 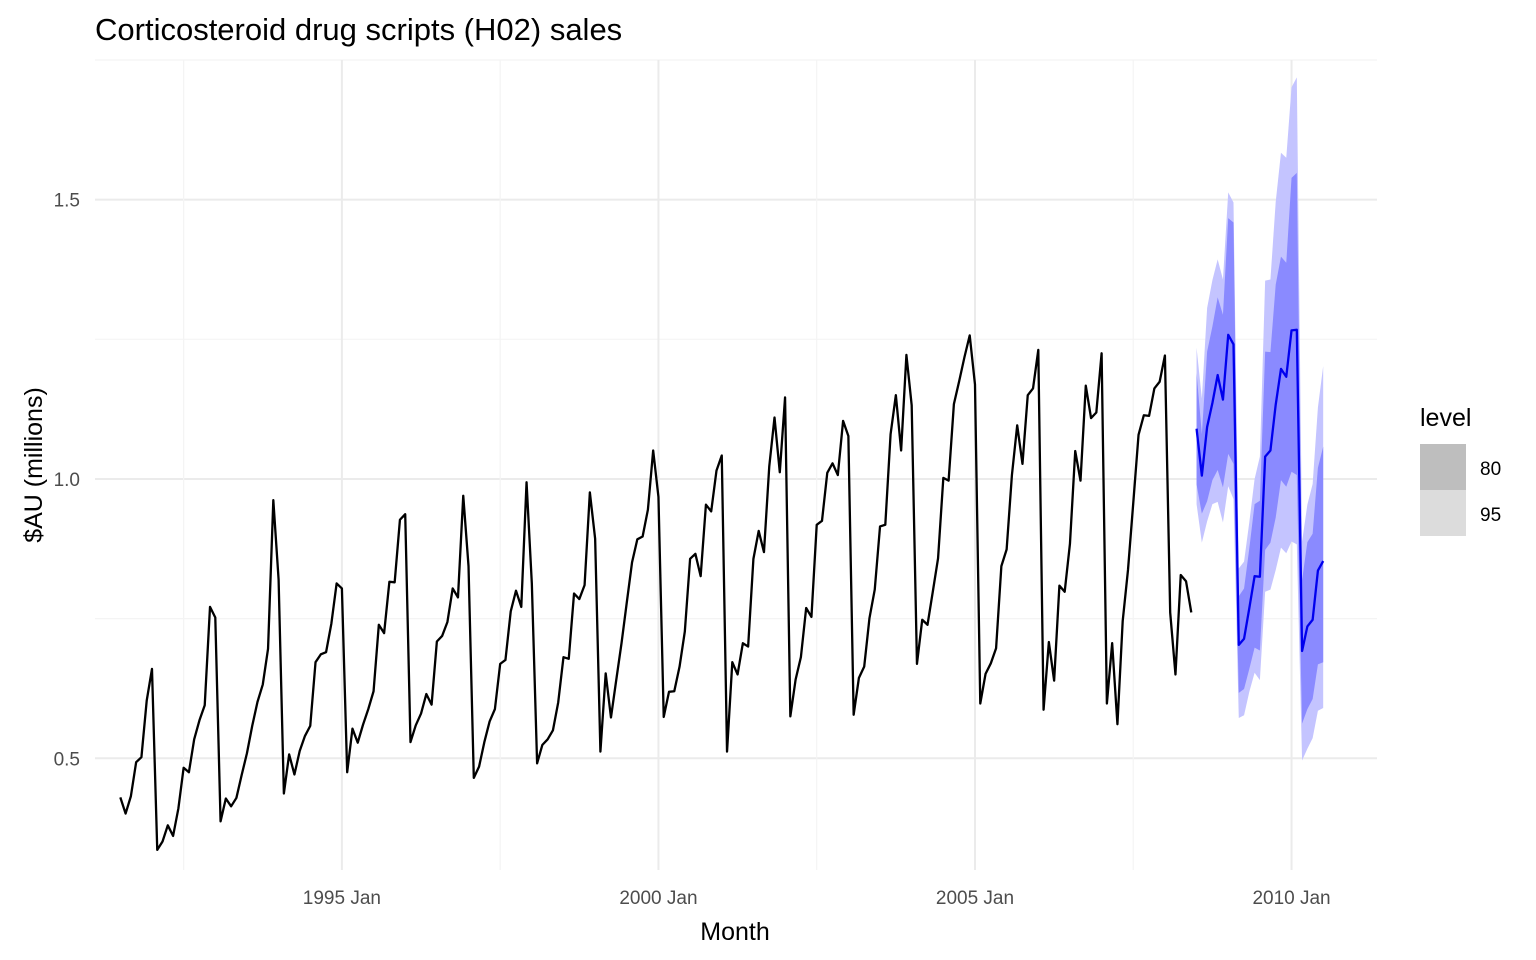 I want to click on forecast-intervals, so click(x=1260, y=419).